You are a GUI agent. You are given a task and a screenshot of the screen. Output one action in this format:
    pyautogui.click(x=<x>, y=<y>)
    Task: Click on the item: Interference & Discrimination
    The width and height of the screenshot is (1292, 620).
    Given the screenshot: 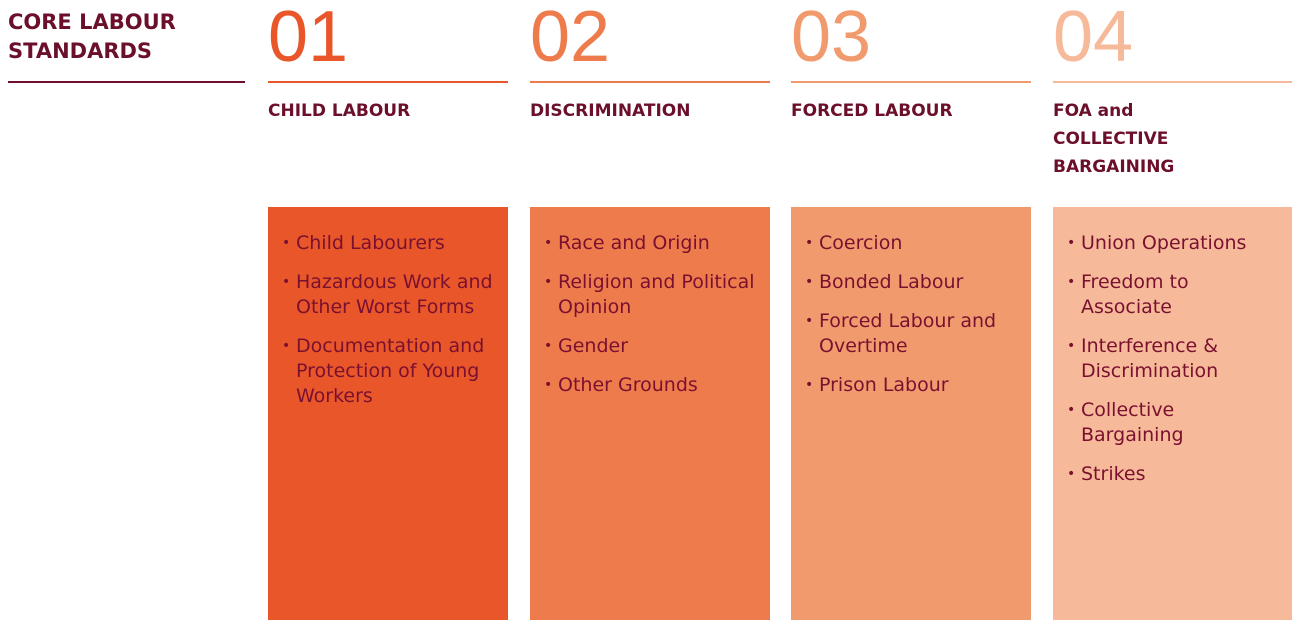 What is the action you would take?
    pyautogui.click(x=1174, y=359)
    